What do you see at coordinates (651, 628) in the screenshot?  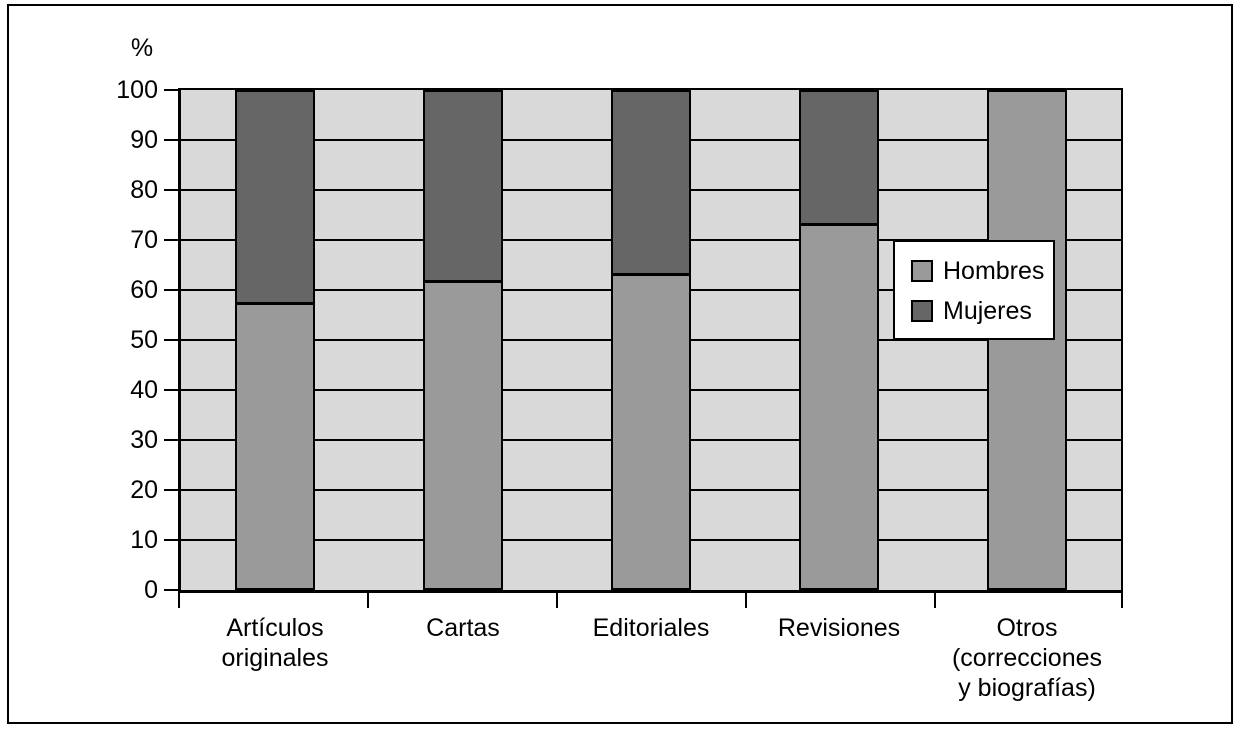 I see `x-category-label-3: Editoriales` at bounding box center [651, 628].